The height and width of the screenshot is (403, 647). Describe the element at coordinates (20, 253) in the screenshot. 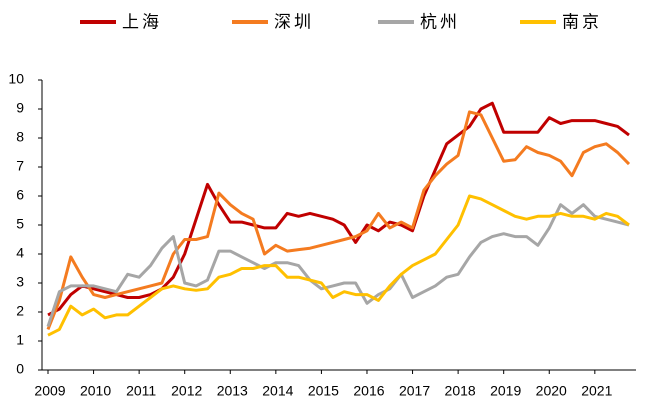

I see `y-tick-label: 4` at that location.